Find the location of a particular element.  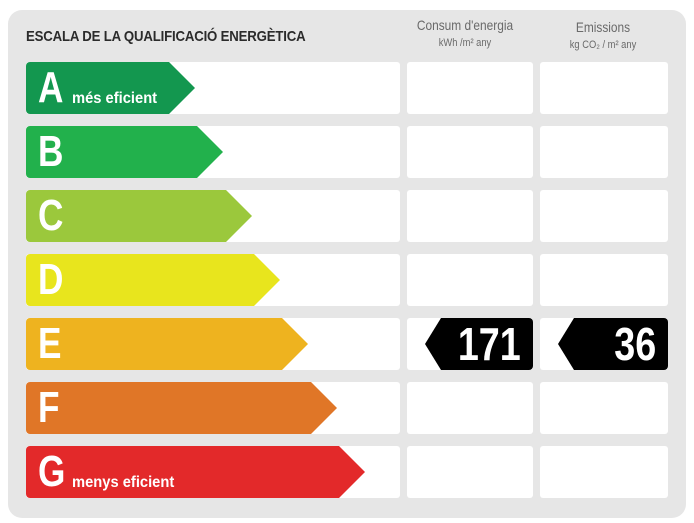

emissions-indicator: 36 is located at coordinates (613, 344).